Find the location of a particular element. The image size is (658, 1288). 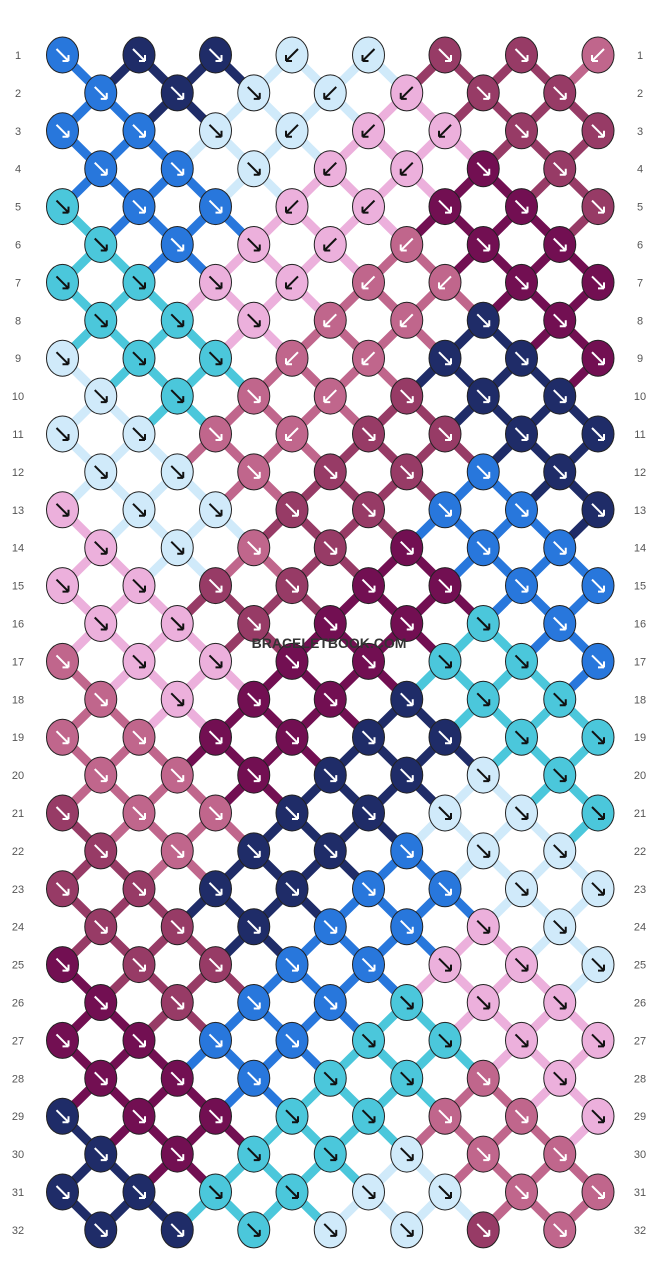

row-number: 28 is located at coordinates (640, 1079).